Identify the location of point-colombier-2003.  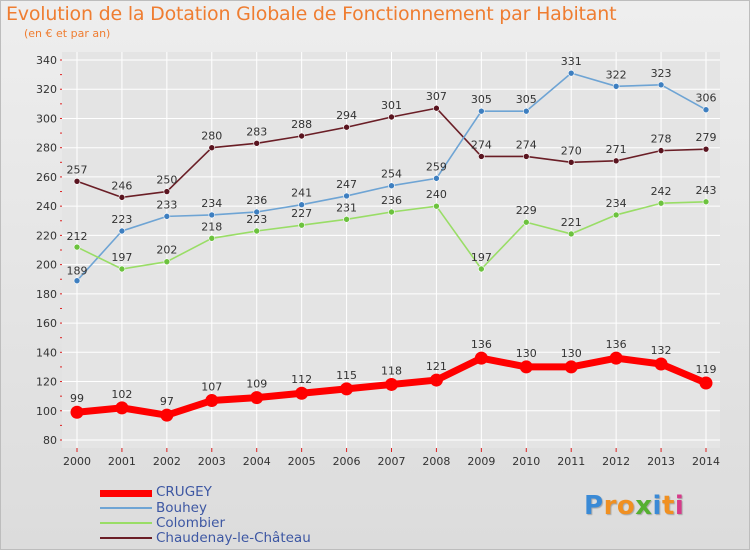
(212, 238).